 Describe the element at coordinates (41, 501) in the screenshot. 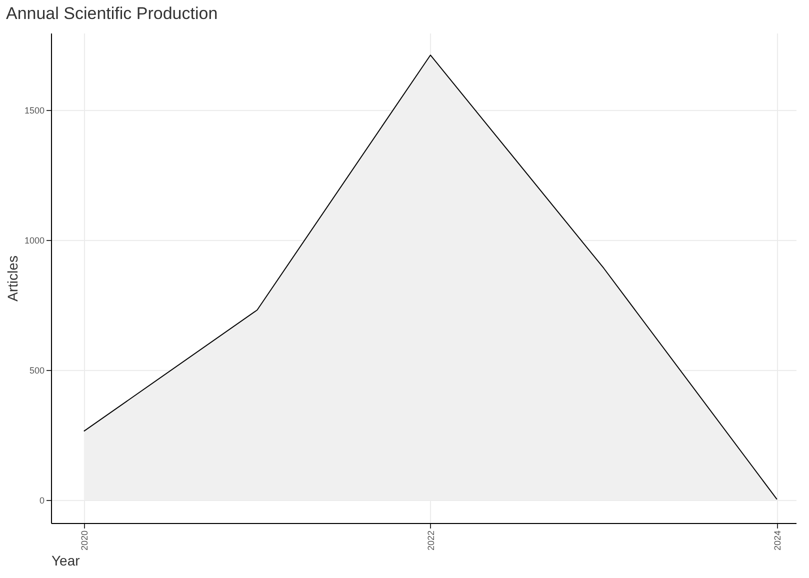

I see `y-tick-label: 0` at that location.